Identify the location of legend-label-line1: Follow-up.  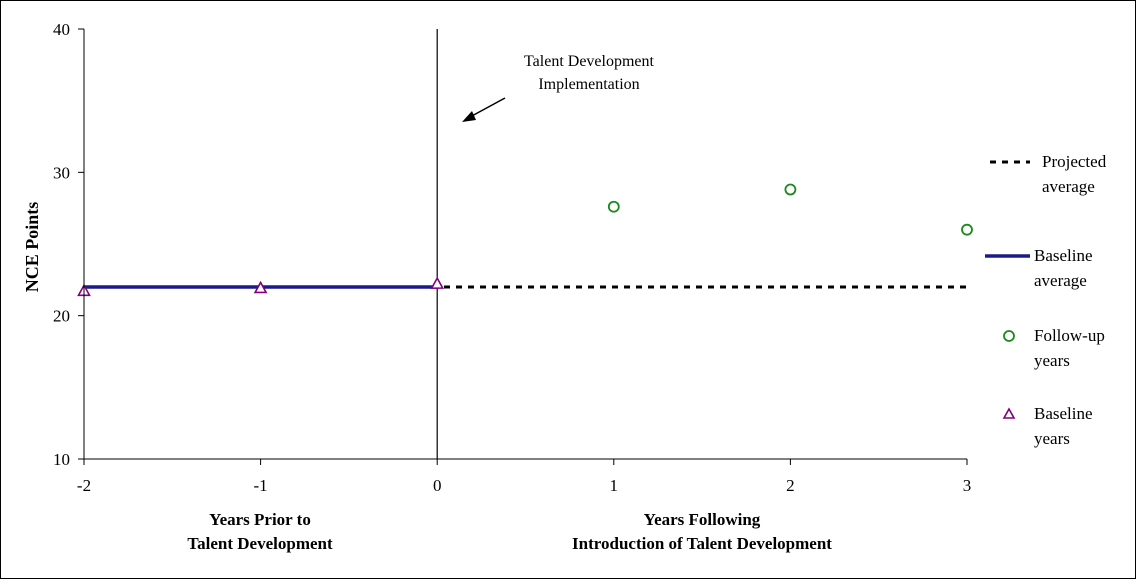
(1069, 335).